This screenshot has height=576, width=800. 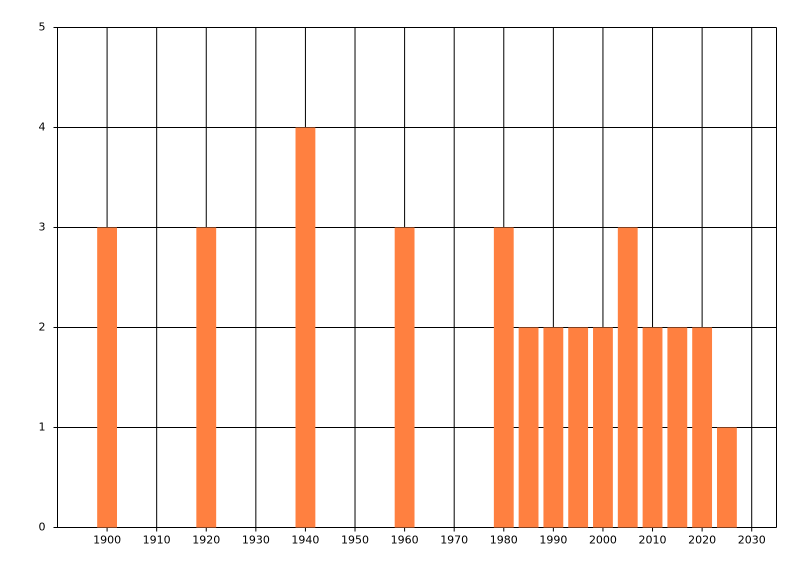 I want to click on y-tick-label: 5, so click(x=42, y=27).